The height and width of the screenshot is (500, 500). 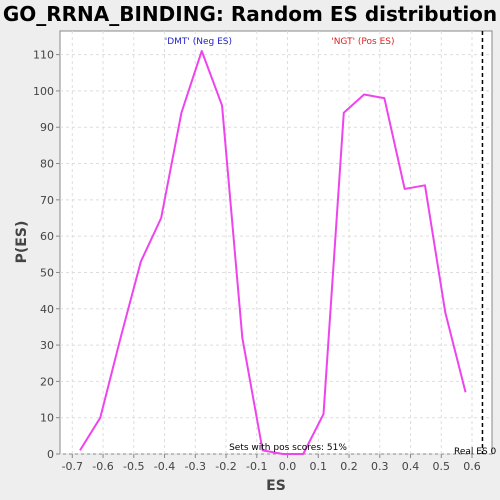 I want to click on real-es-label: Real ES 0, so click(x=475, y=452).